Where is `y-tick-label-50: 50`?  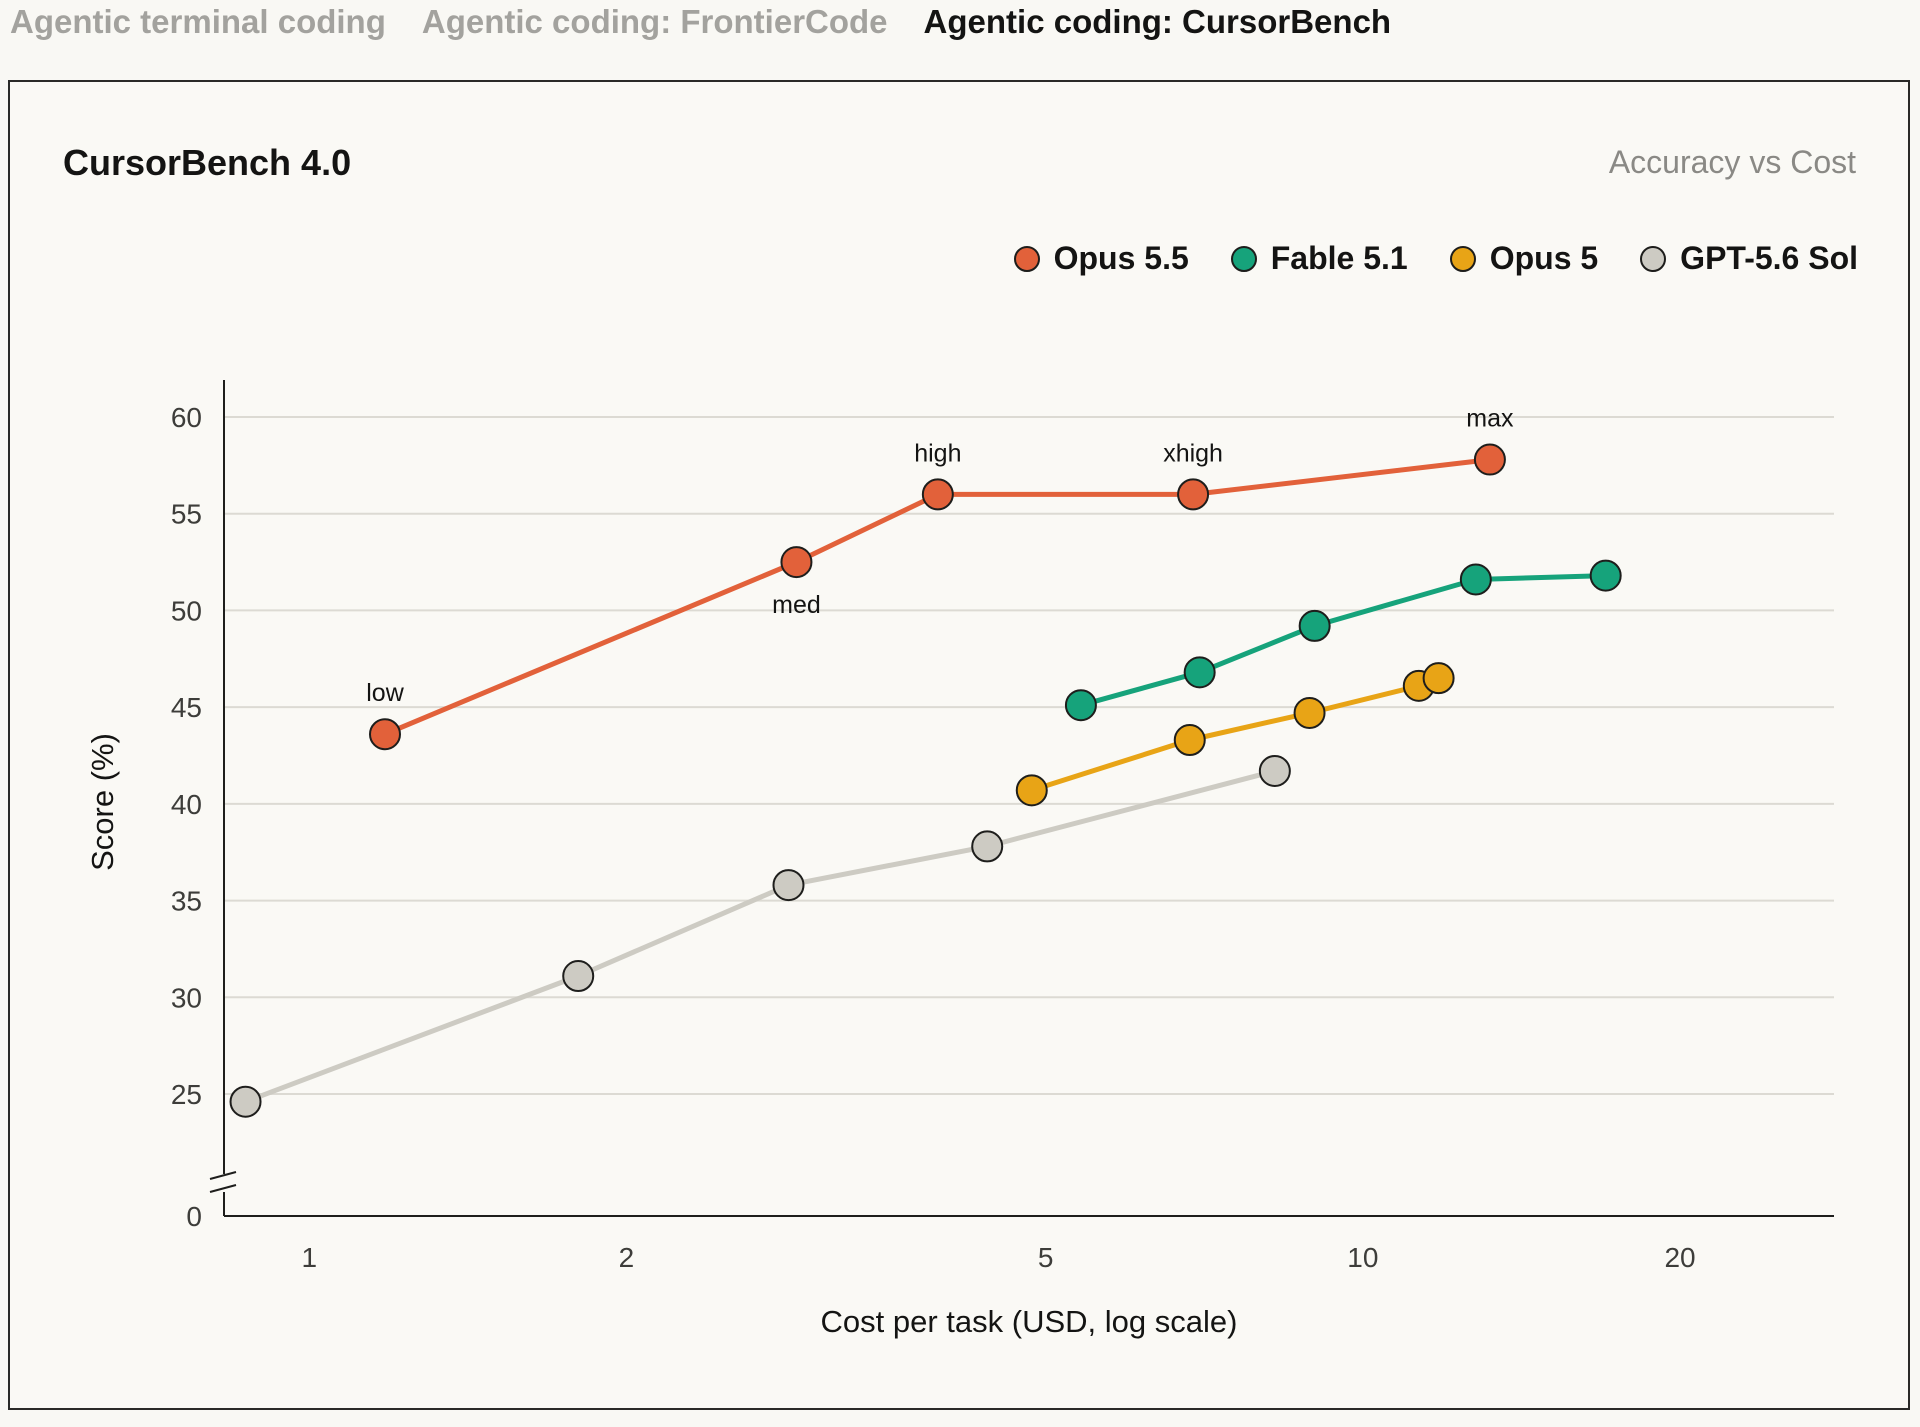 y-tick-label-50: 50 is located at coordinates (186, 610).